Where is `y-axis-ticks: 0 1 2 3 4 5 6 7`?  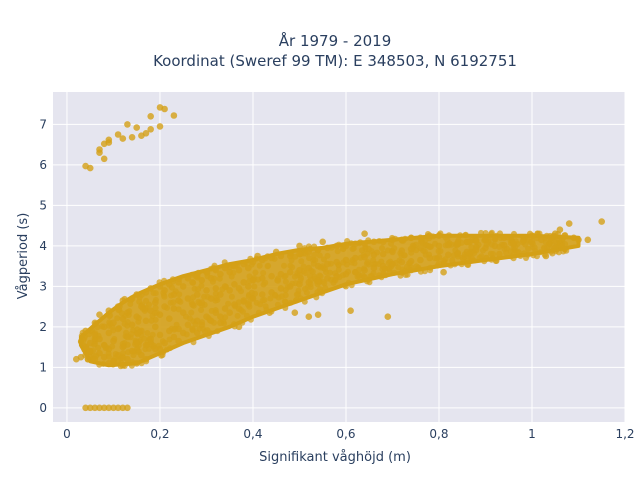 y-axis-ticks: 0 1 2 3 4 5 6 7 is located at coordinates (43, 265).